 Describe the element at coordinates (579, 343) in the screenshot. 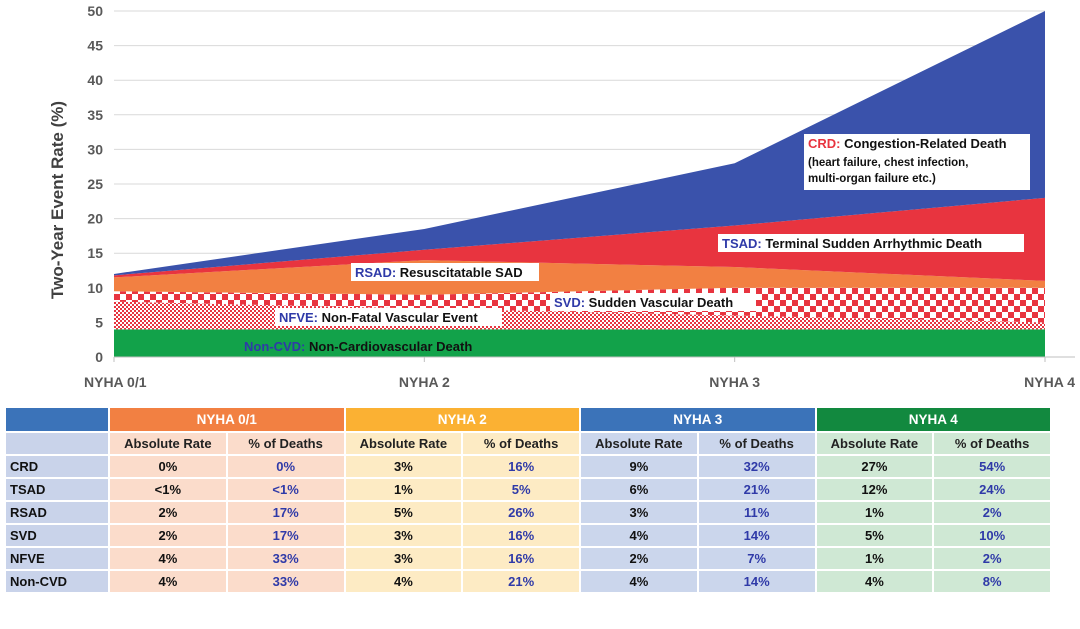

I see `area-non-cvd` at that location.